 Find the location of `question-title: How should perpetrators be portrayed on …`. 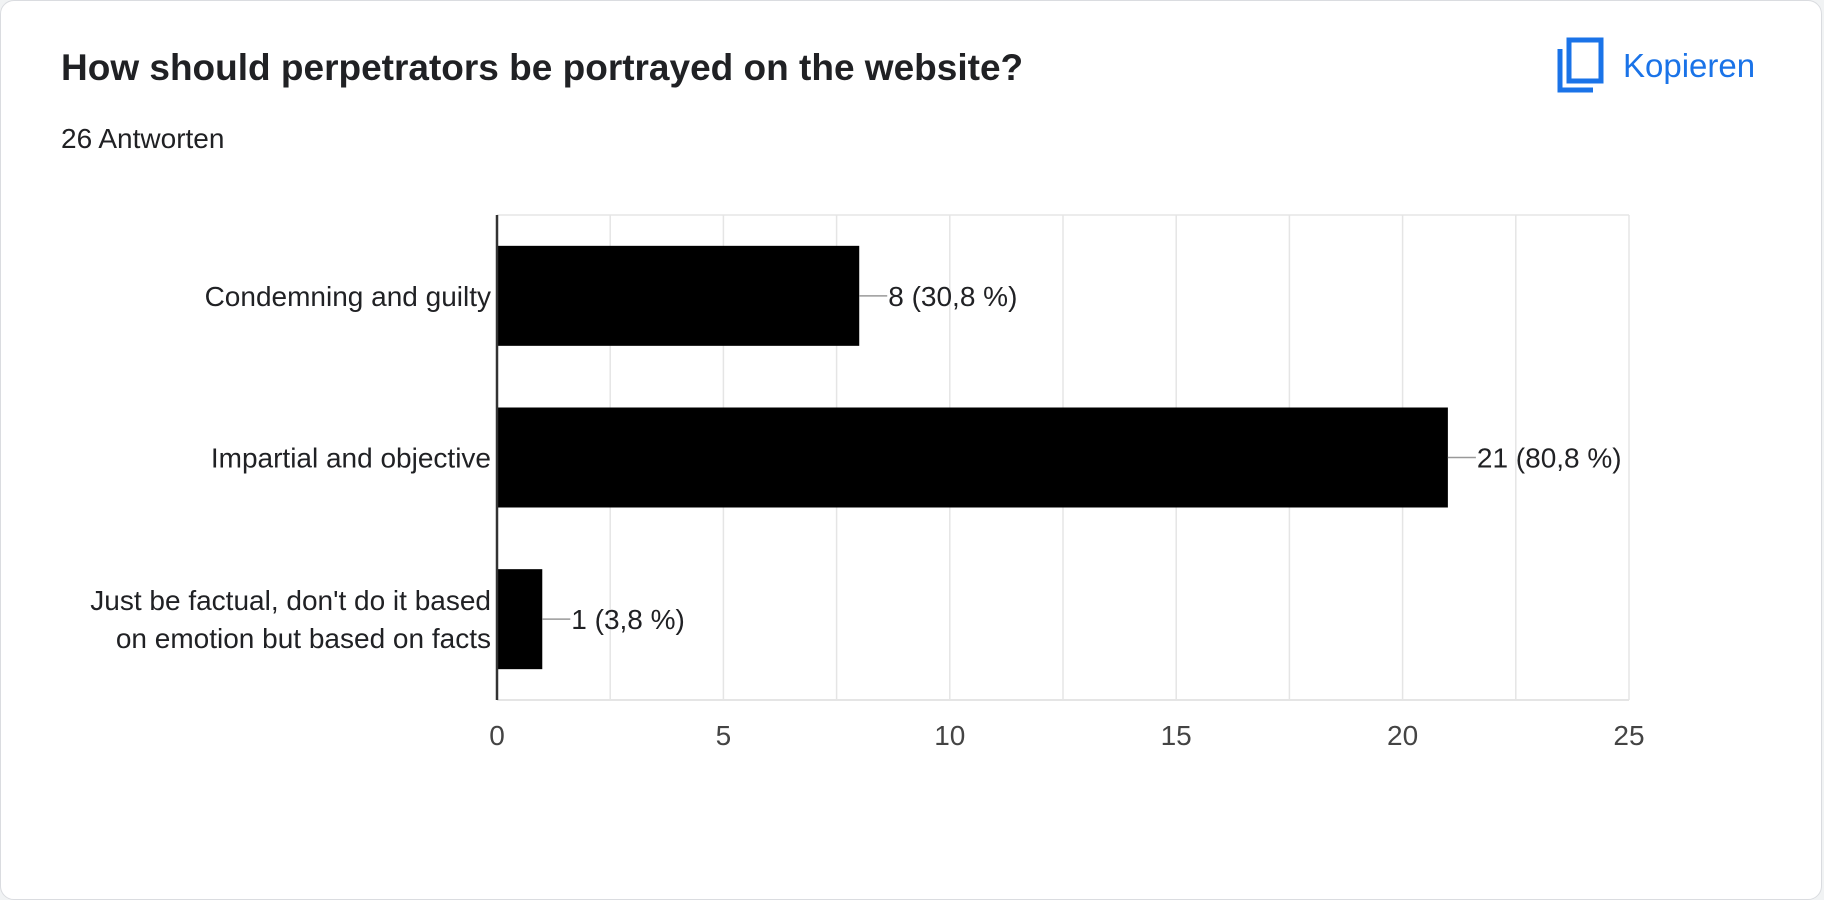

question-title: How should perpetrators be portrayed on … is located at coordinates (542, 67).